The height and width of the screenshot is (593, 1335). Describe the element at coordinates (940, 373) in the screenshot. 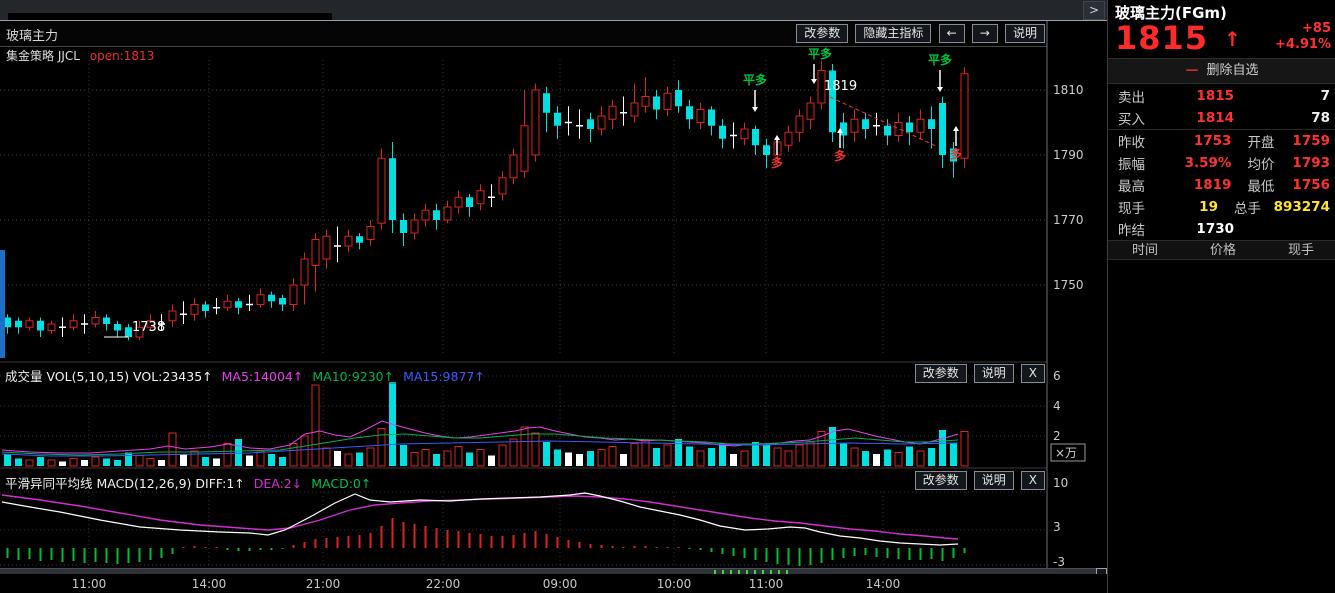

I see `volume-change-params-button: 改参数` at that location.